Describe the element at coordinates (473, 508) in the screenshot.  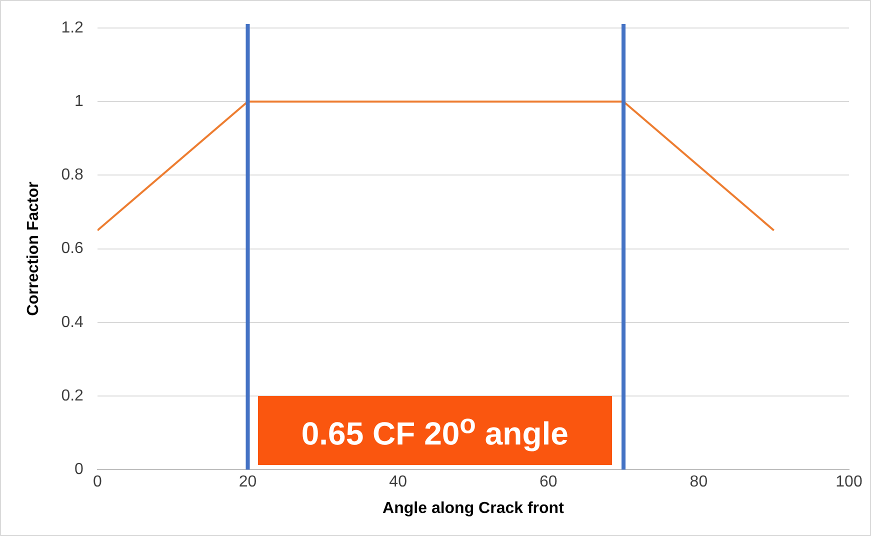
I see `x-axis-title: Angle along Crack front` at that location.